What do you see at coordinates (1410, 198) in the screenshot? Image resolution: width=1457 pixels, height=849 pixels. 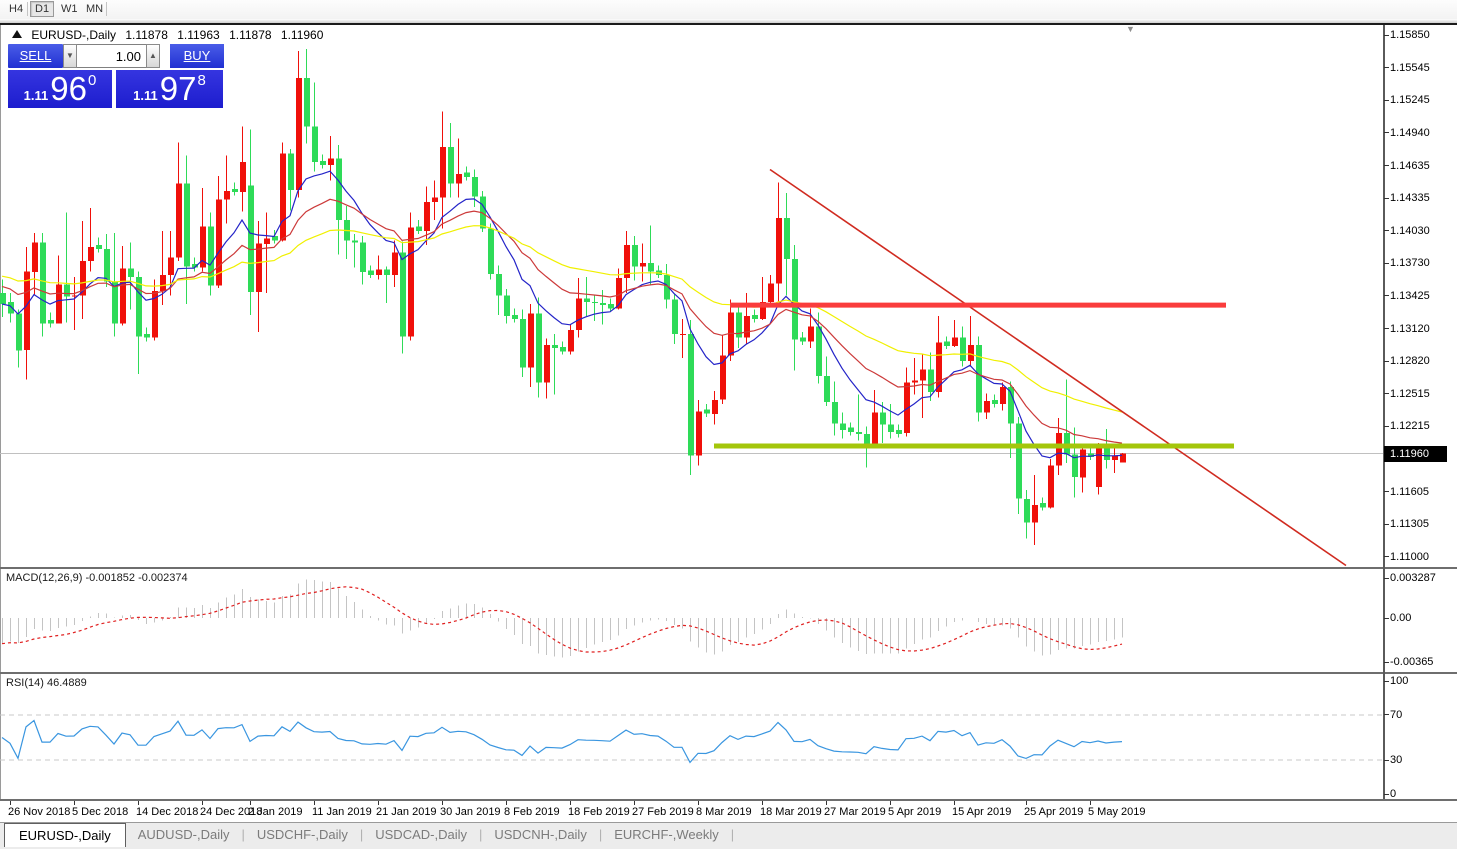 I see `price-axis-label: 1.14335` at bounding box center [1410, 198].